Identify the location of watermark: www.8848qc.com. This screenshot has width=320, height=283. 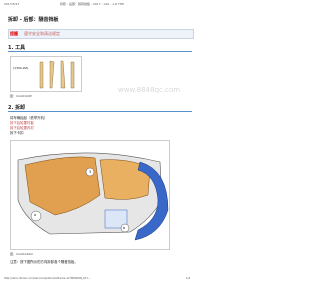
(149, 90).